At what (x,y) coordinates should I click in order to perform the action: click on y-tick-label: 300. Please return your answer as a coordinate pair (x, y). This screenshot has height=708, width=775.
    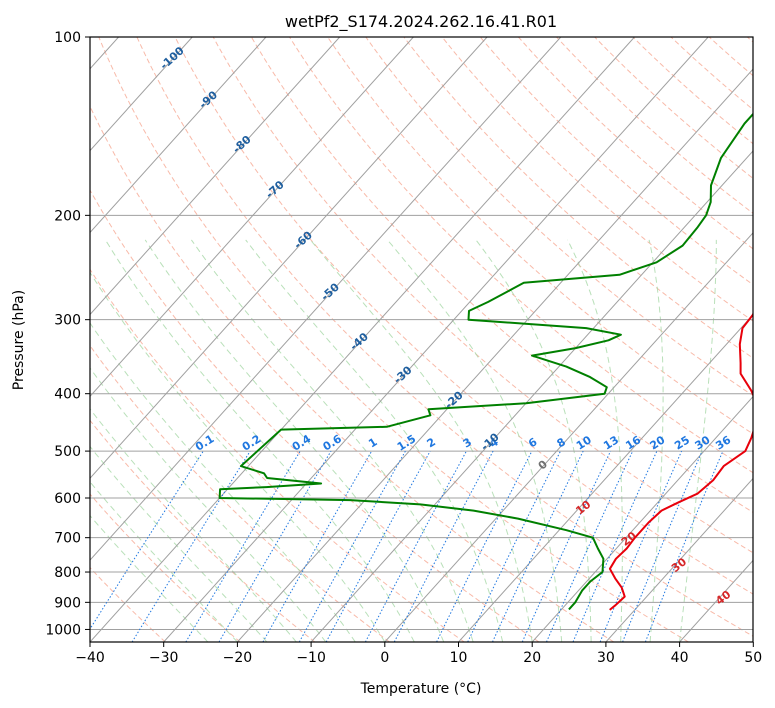
    Looking at the image, I should click on (67, 321).